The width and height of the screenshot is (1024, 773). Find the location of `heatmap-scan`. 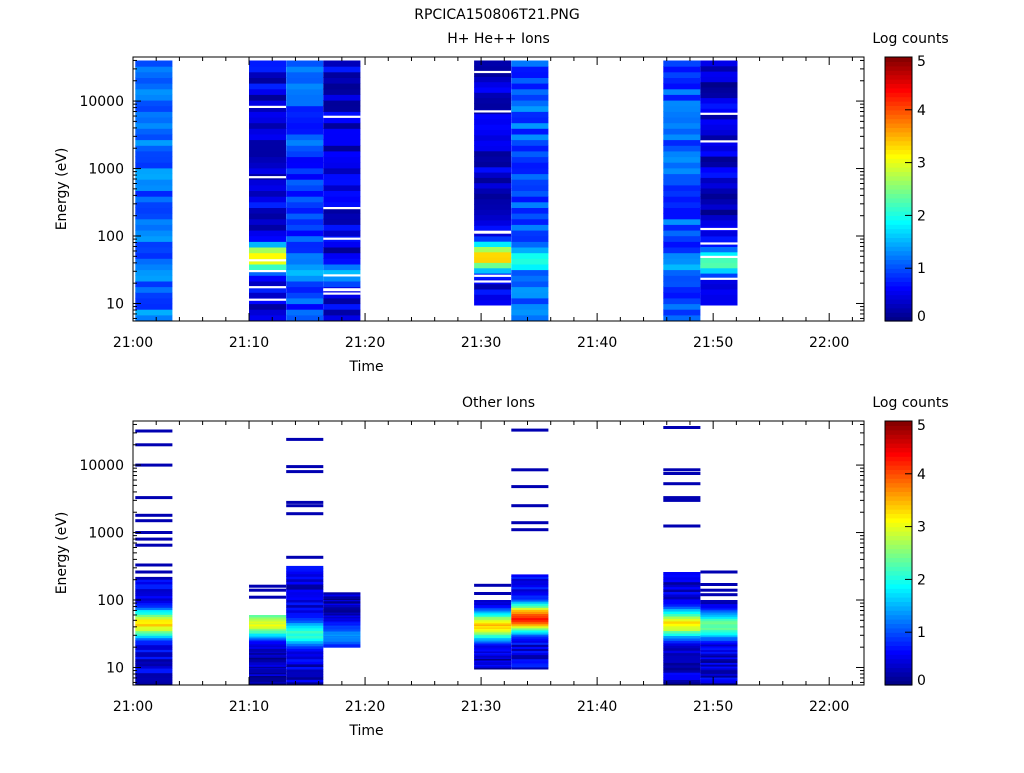

heatmap-scan is located at coordinates (493, 626).